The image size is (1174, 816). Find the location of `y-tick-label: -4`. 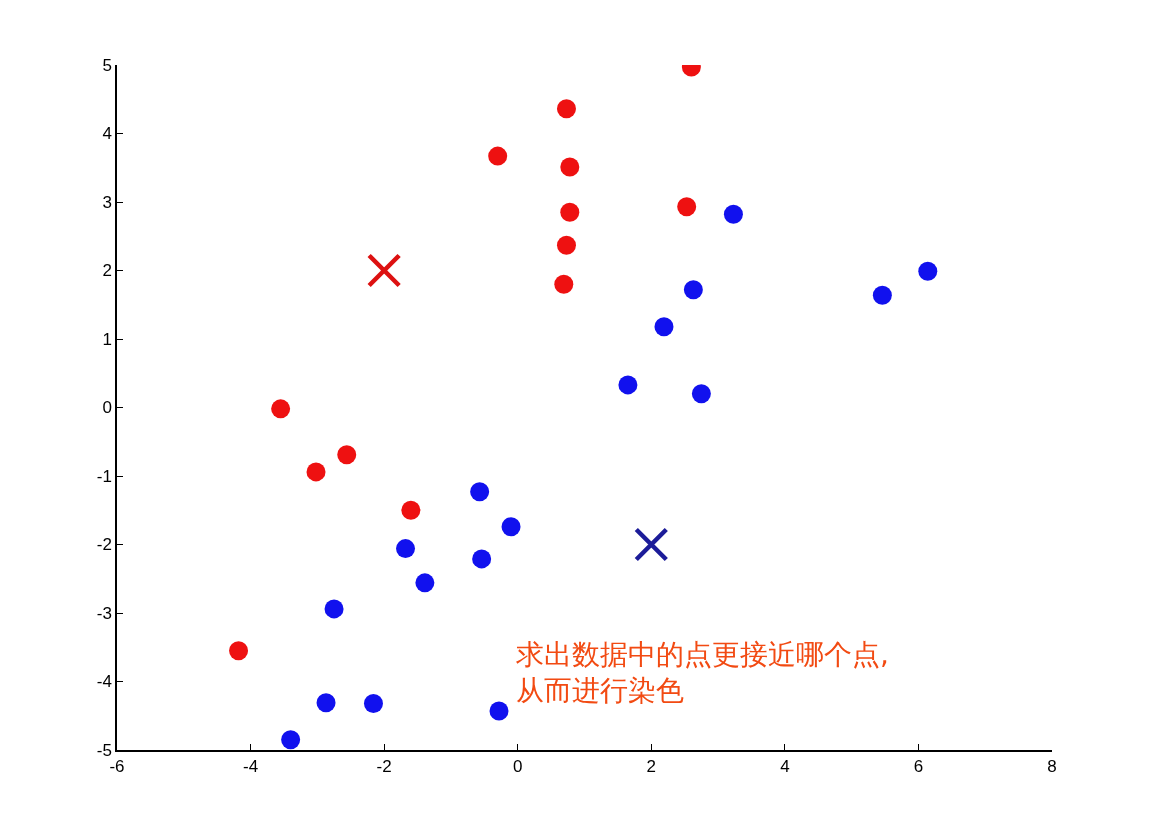

y-tick-label: -4 is located at coordinates (104, 682).